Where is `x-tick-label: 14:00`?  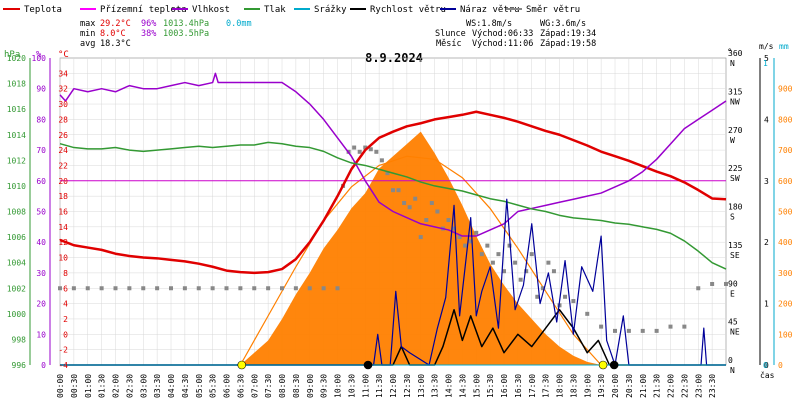 x-tick-label: 14:00 is located at coordinates (449, 386).